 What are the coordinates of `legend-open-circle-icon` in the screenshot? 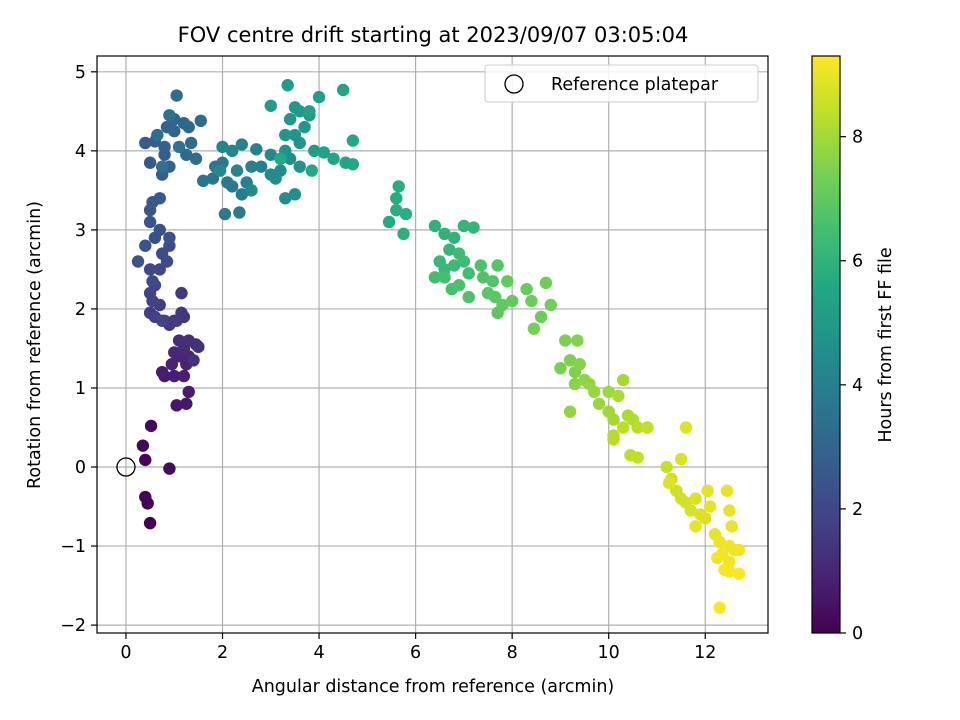 It's located at (514, 84).